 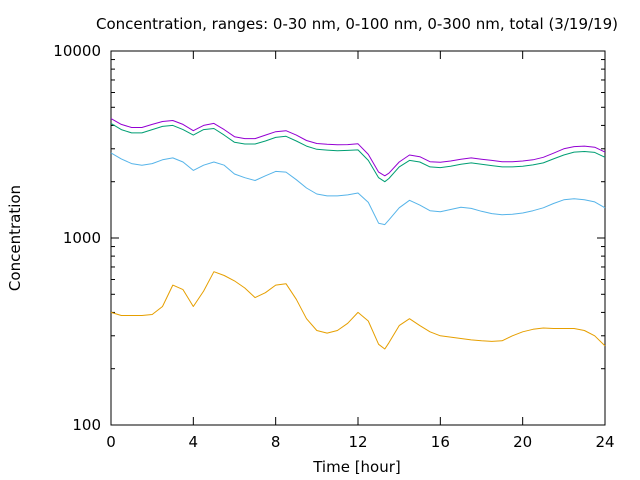 What do you see at coordinates (111, 442) in the screenshot?
I see `x-tick-label: 0` at bounding box center [111, 442].